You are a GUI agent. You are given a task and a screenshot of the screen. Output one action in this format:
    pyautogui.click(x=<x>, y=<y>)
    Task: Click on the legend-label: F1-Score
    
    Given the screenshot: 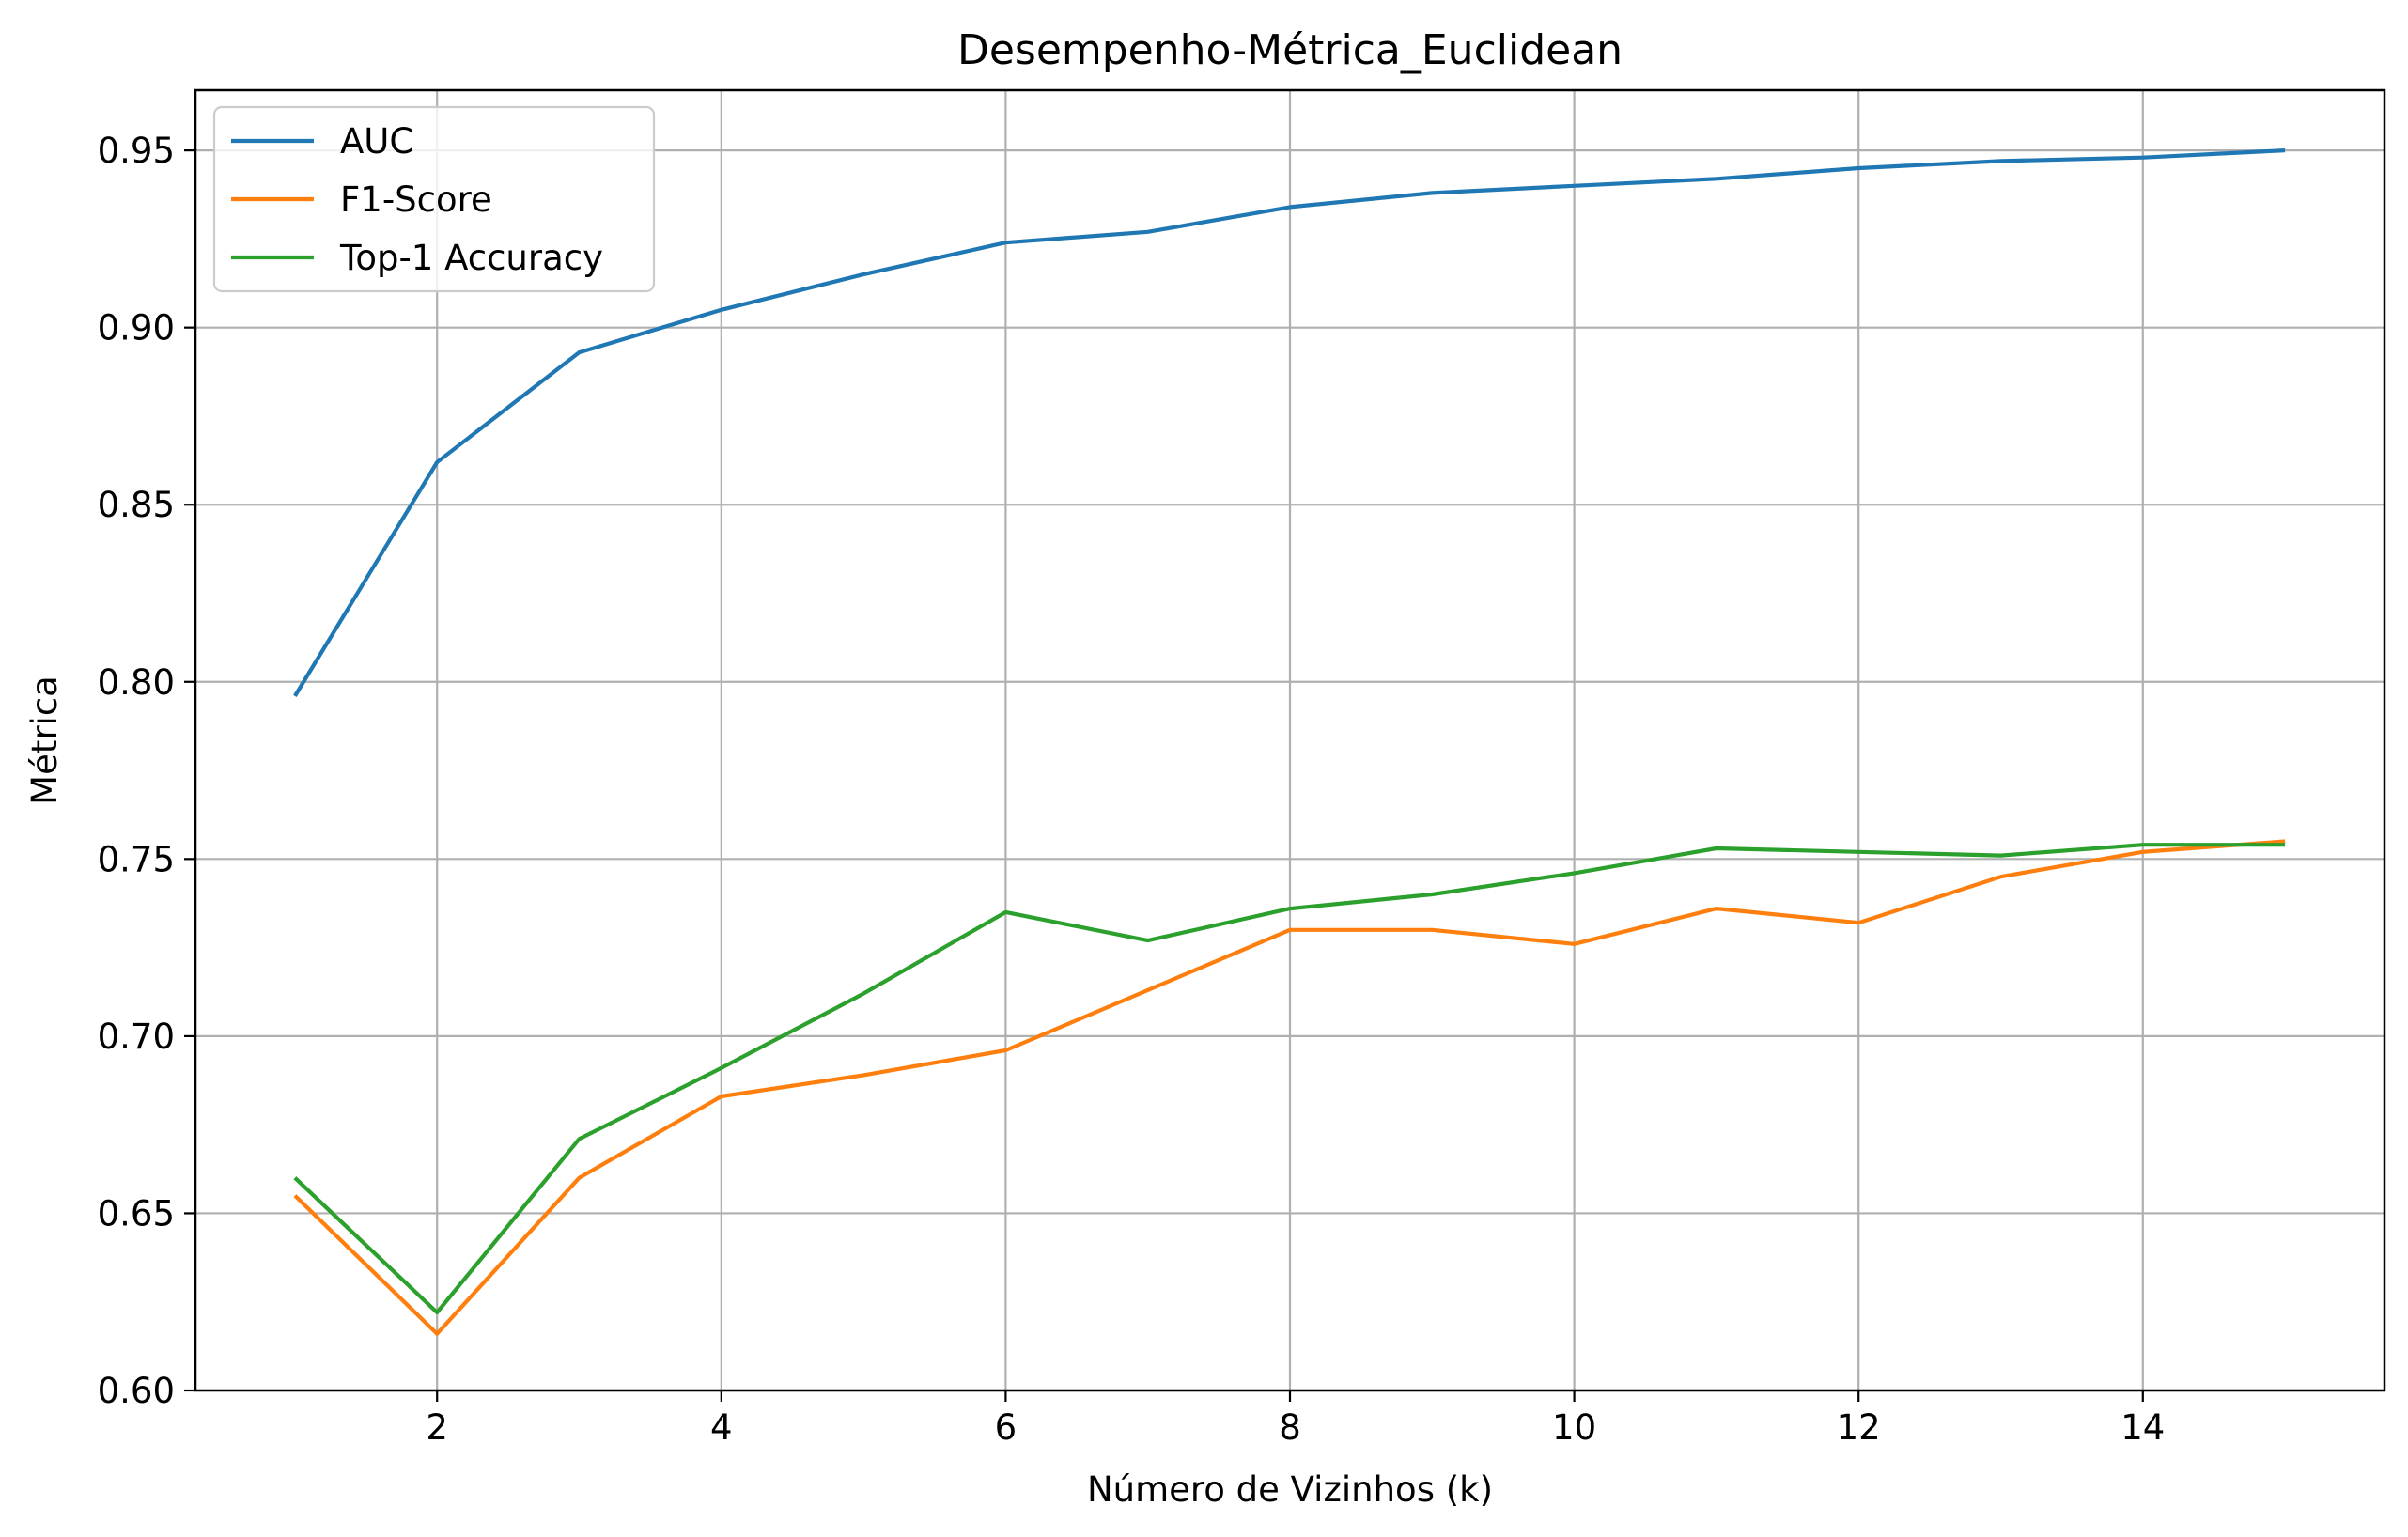 What is the action you would take?
    pyautogui.click(x=416, y=199)
    